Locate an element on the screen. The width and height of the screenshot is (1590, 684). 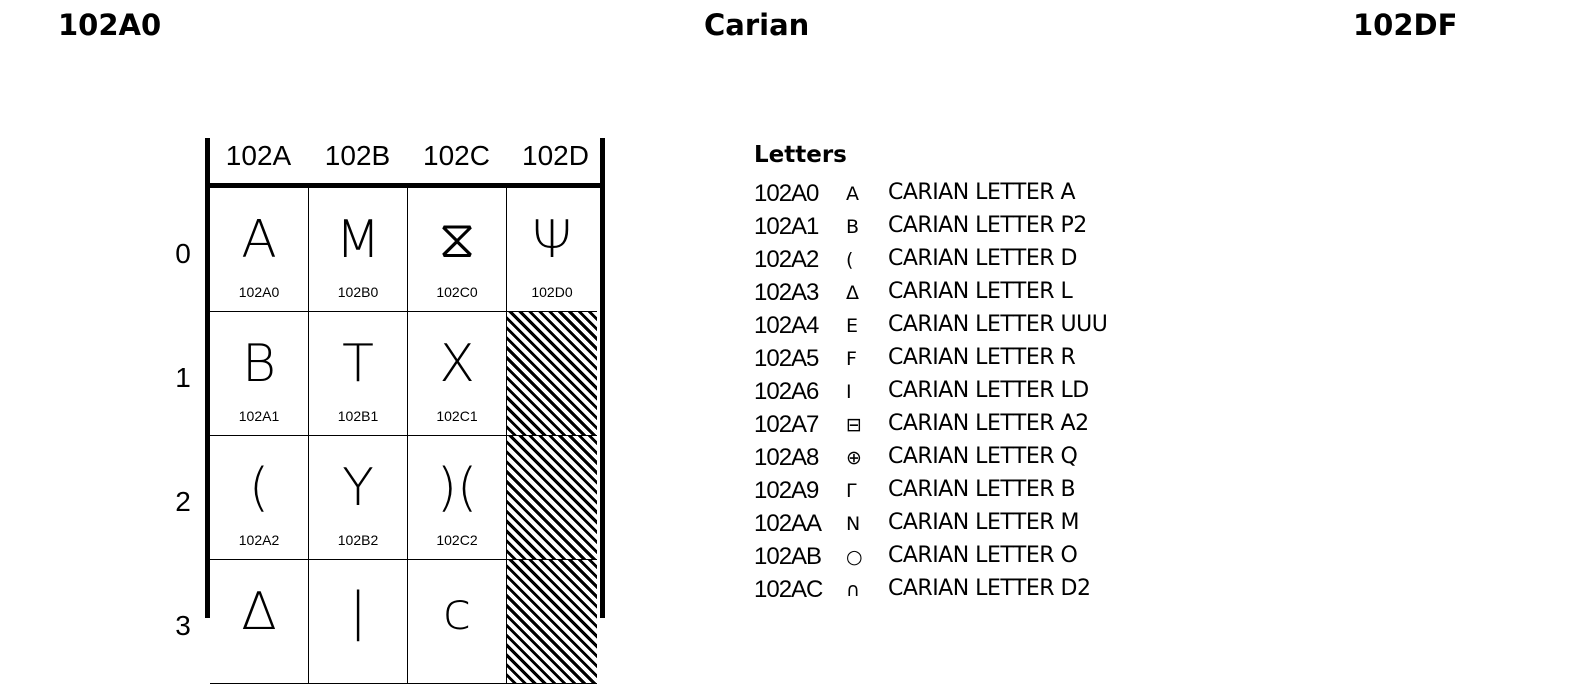
character-name: CARIAN LETTER M is located at coordinates (984, 522).